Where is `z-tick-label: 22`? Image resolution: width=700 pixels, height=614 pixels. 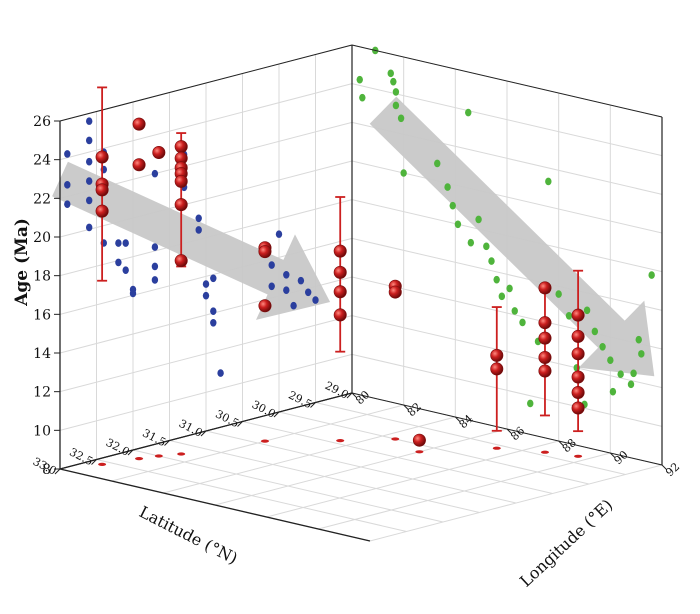 z-tick-label: 22 is located at coordinates (42, 199).